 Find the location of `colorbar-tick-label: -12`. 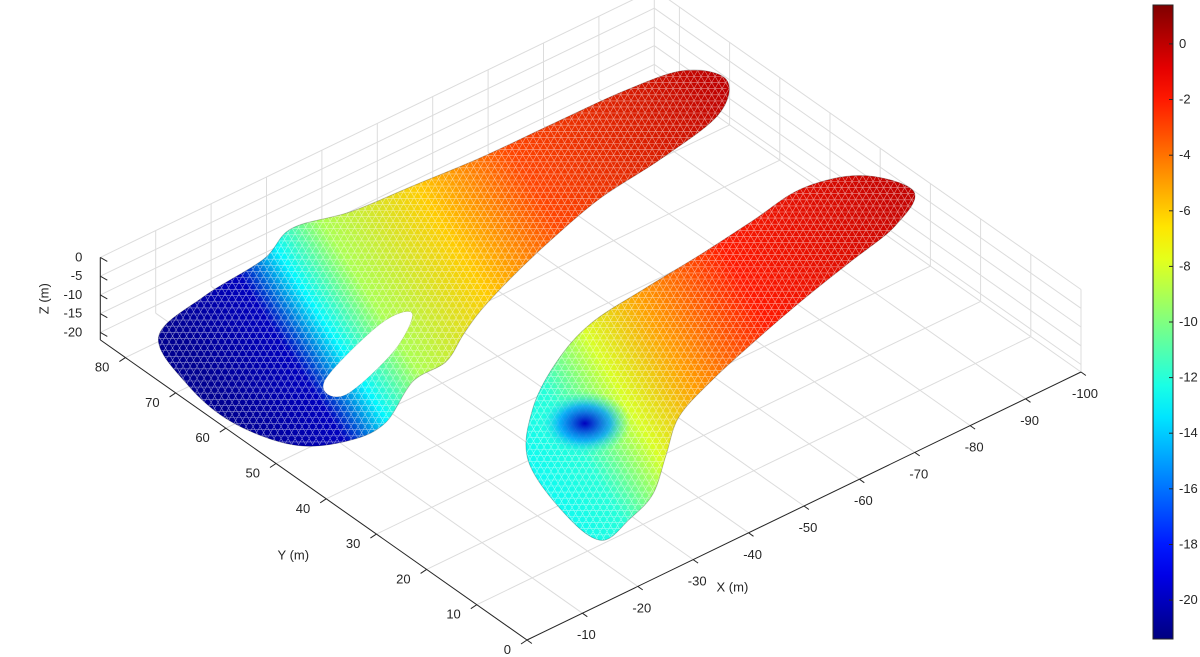

colorbar-tick-label: -12 is located at coordinates (1188, 377).